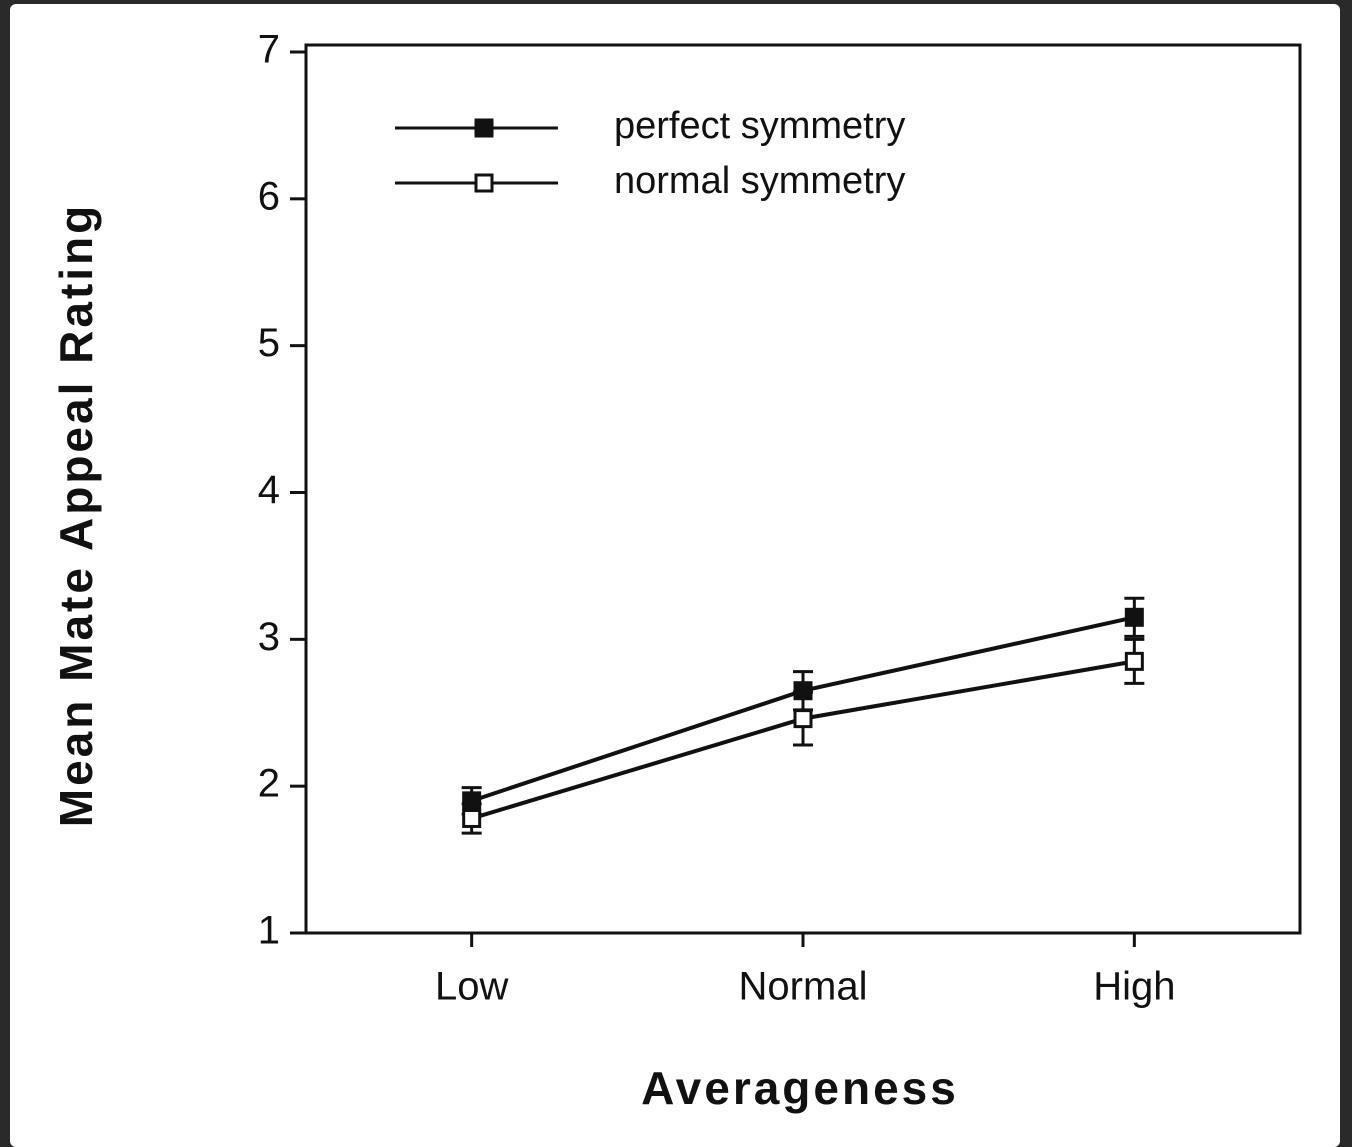 The width and height of the screenshot is (1352, 1147). What do you see at coordinates (269, 50) in the screenshot?
I see `y-tick-label: 7` at bounding box center [269, 50].